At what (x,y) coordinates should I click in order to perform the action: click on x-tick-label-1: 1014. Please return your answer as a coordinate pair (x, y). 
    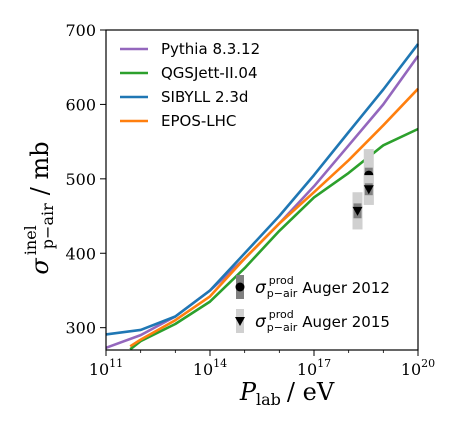
    Looking at the image, I should click on (210, 368).